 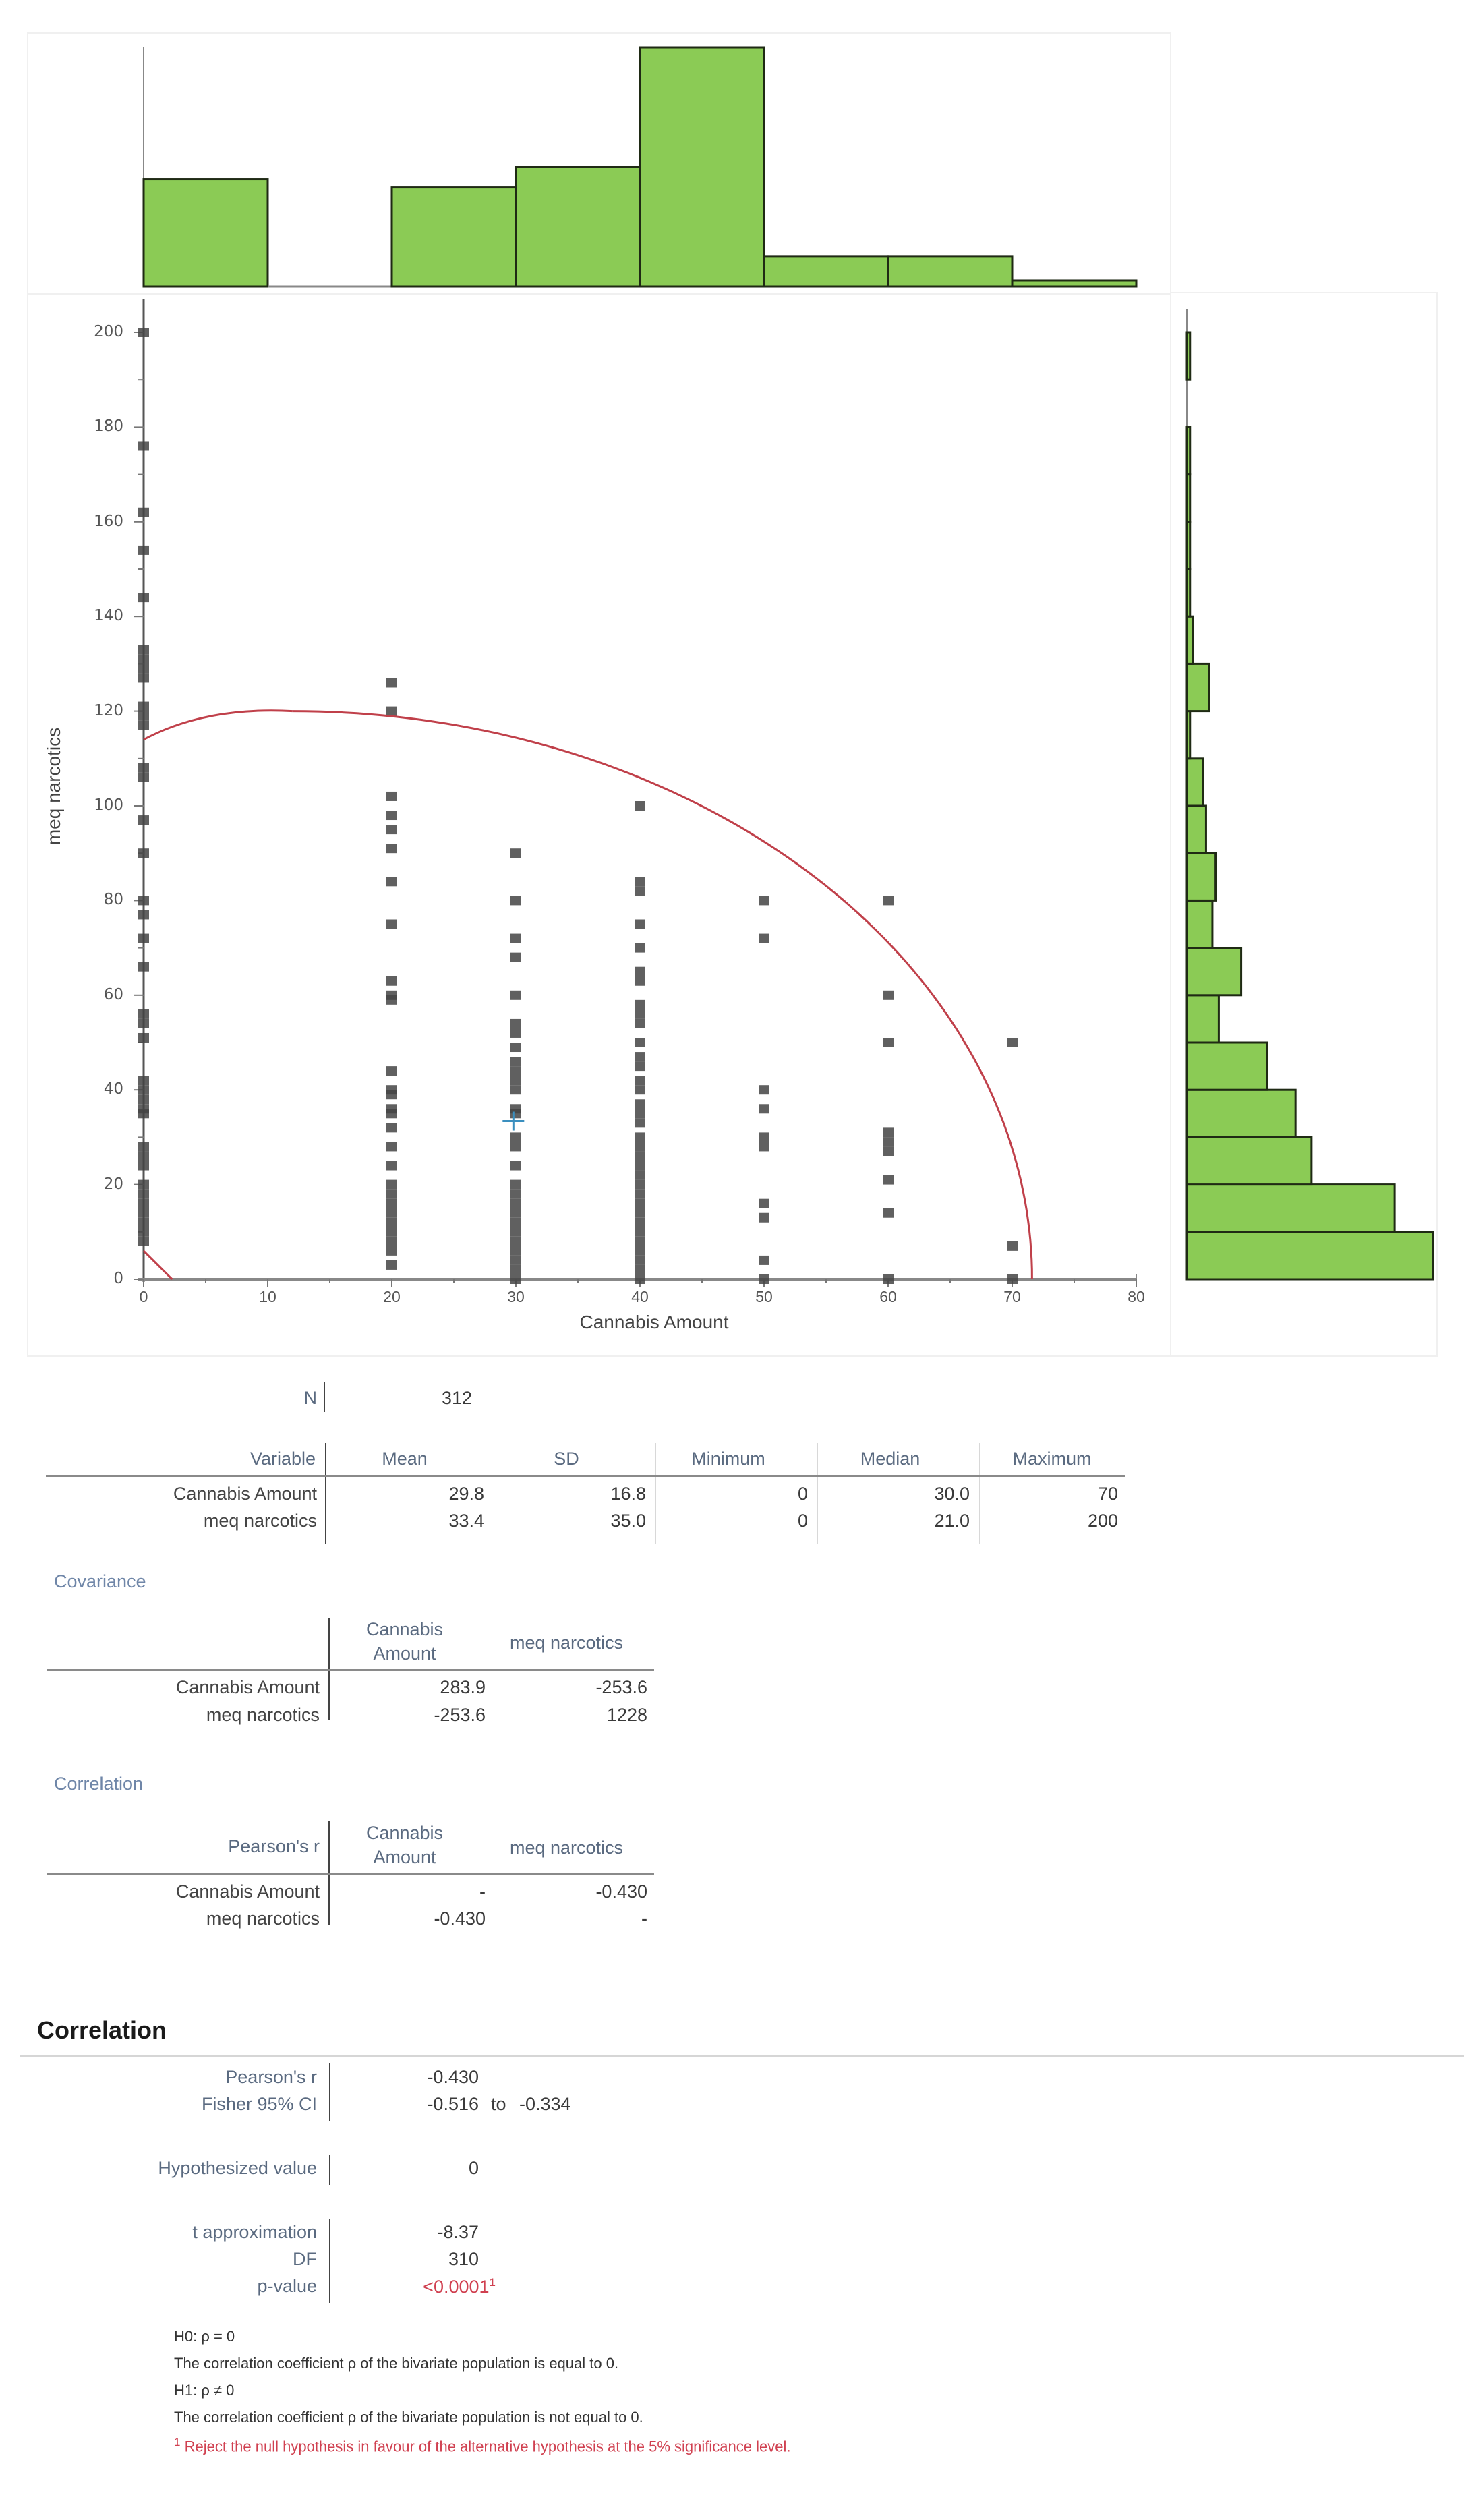 I want to click on h0-statement: H0: ρ = 0, so click(x=204, y=2337).